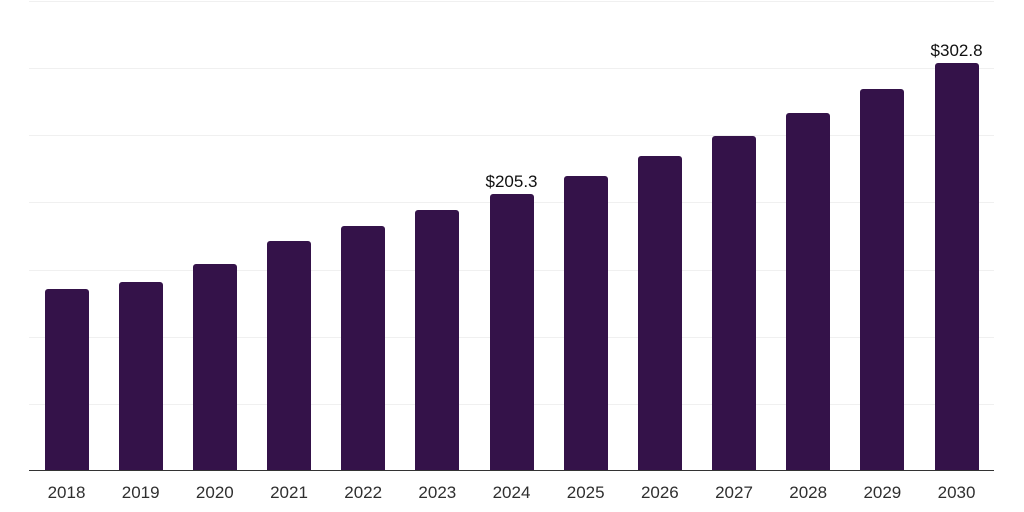 This screenshot has height=512, width=1024. I want to click on x-tick-label: 2024, so click(511, 492).